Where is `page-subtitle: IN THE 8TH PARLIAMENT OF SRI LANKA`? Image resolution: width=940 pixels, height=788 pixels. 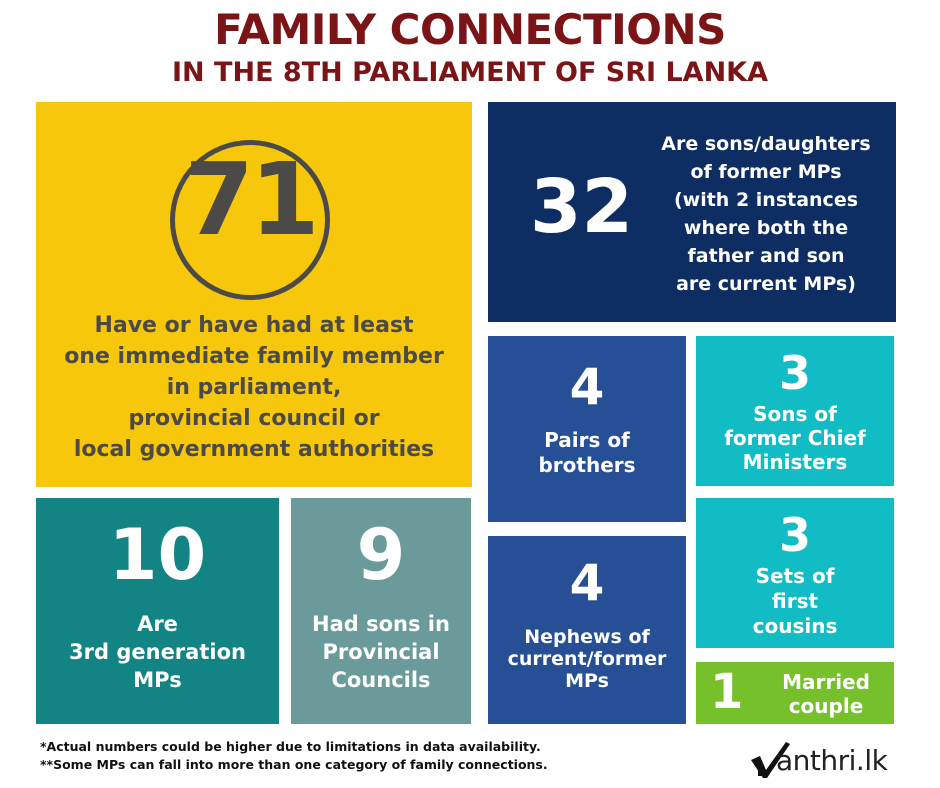 page-subtitle: IN THE 8TH PARLIAMENT OF SRI LANKA is located at coordinates (470, 72).